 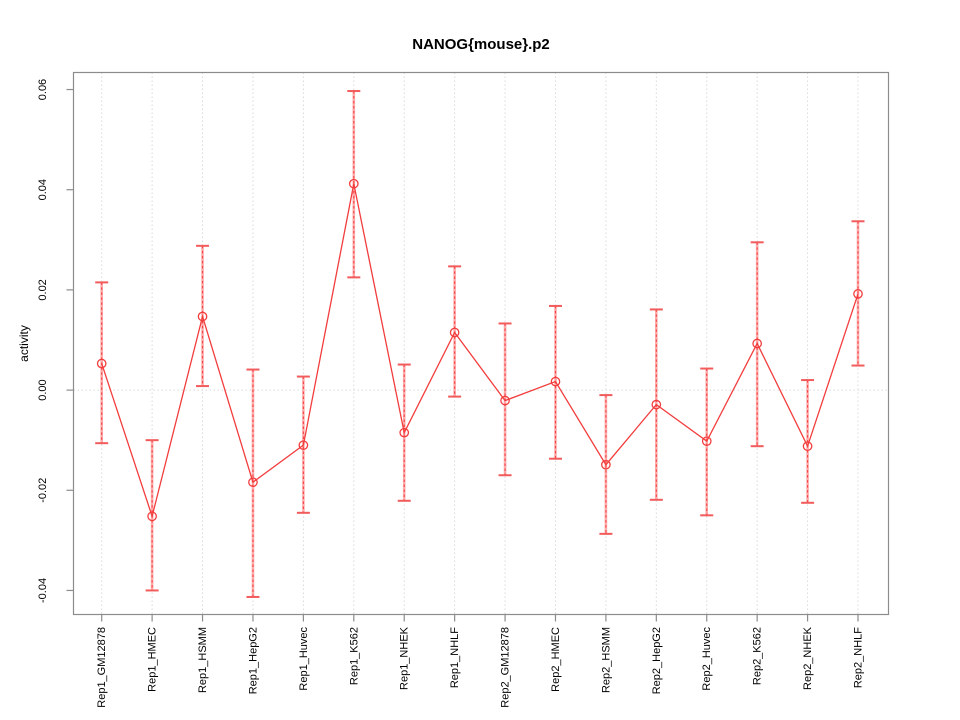 I want to click on x-tick-label: Rep2_NHLF, so click(x=859, y=657).